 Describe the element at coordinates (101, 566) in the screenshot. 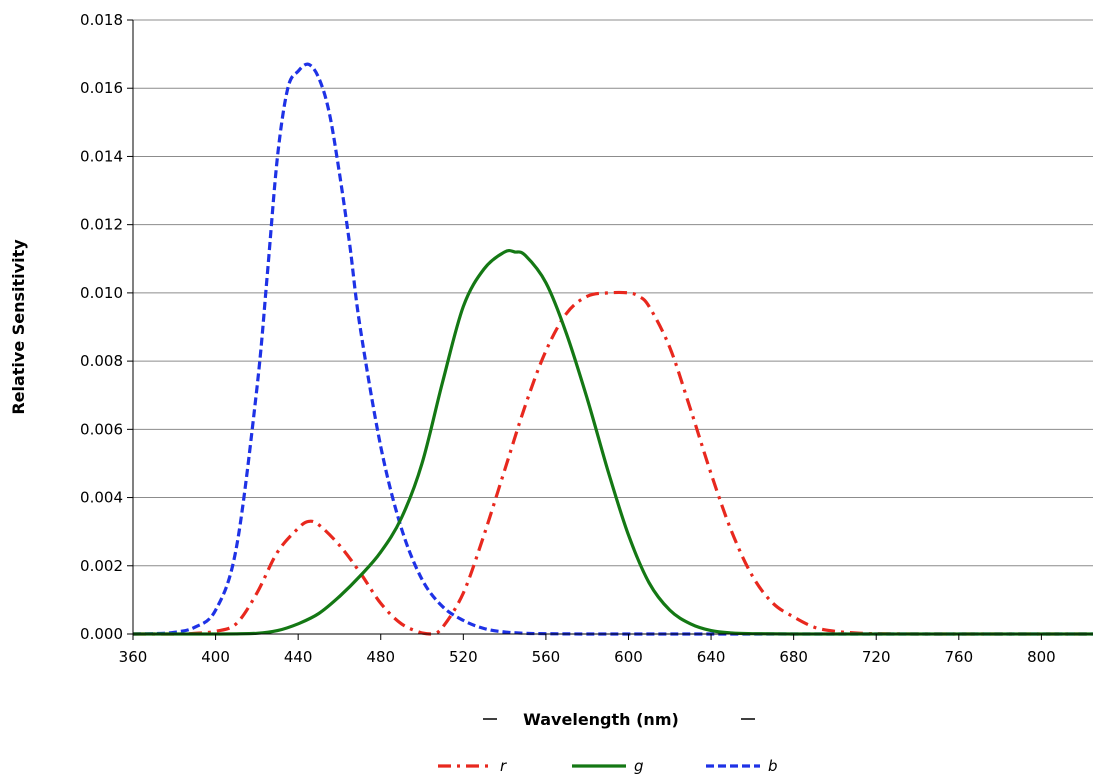

I see `y-tick-label: 0.002` at that location.